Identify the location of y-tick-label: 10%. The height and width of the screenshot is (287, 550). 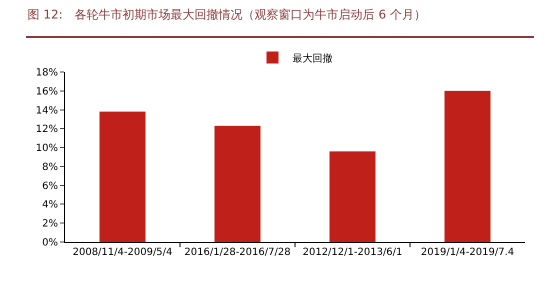
(47, 148).